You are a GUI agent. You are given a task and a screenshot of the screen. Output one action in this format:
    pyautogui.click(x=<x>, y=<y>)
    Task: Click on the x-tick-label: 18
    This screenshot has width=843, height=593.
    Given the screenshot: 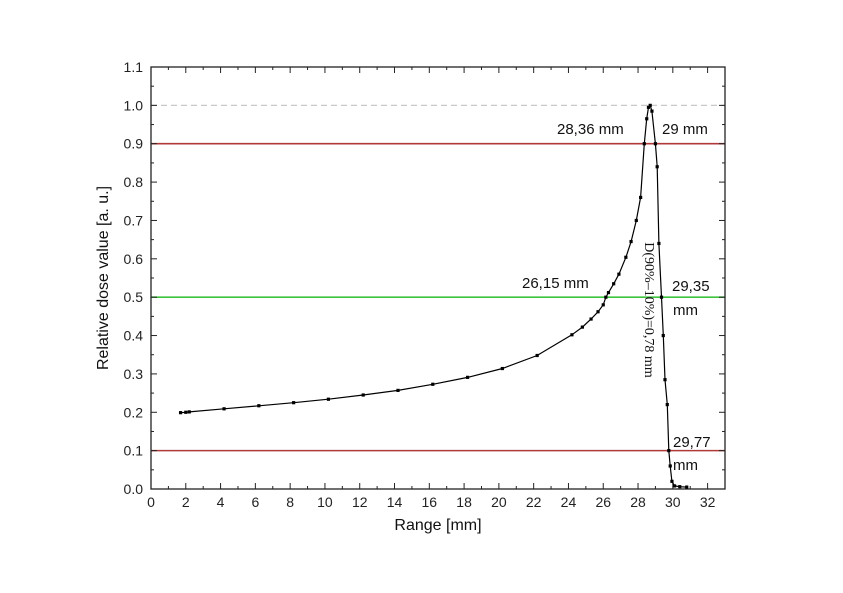 What is the action you would take?
    pyautogui.click(x=464, y=502)
    